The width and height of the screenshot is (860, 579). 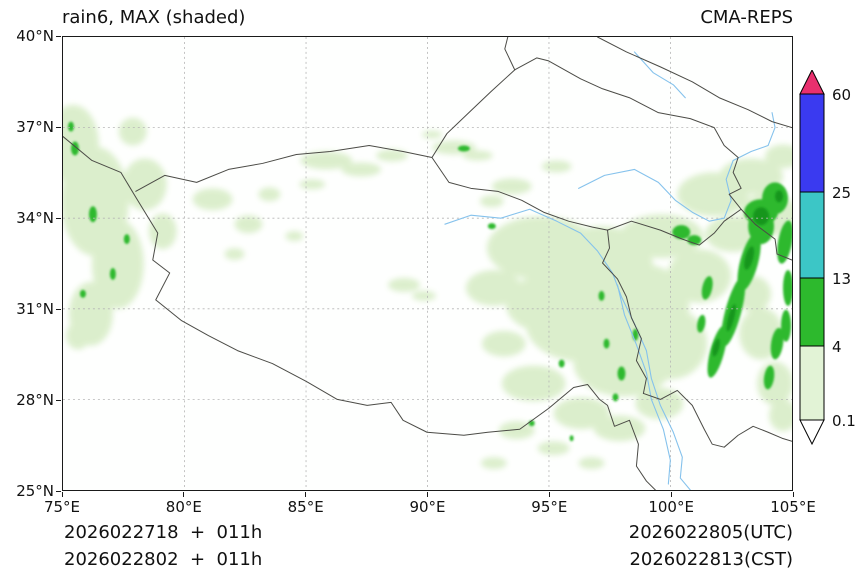 What do you see at coordinates (748, 273) in the screenshot?
I see `precip-heavy-core-layer` at bounding box center [748, 273].